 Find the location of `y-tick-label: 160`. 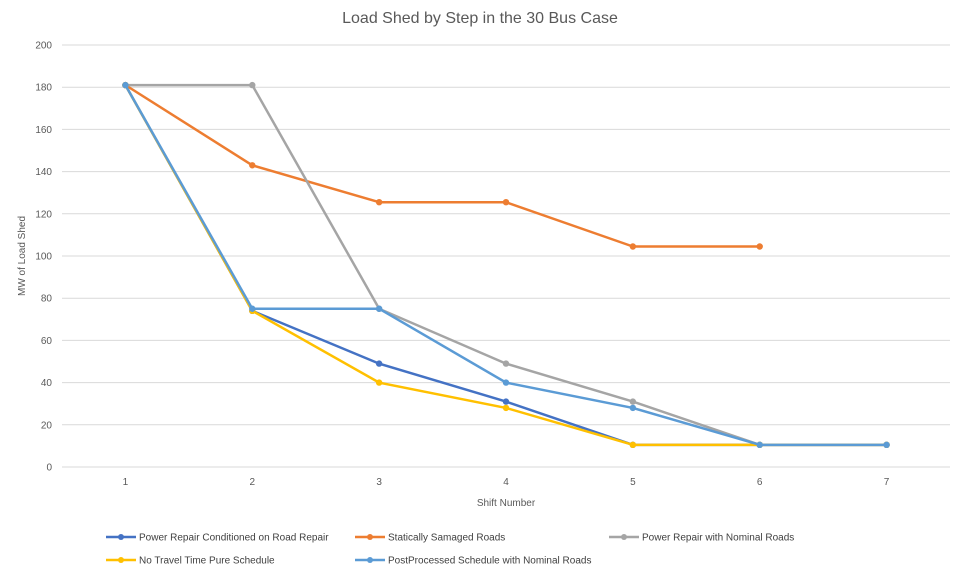

y-tick-label: 160 is located at coordinates (43, 130).